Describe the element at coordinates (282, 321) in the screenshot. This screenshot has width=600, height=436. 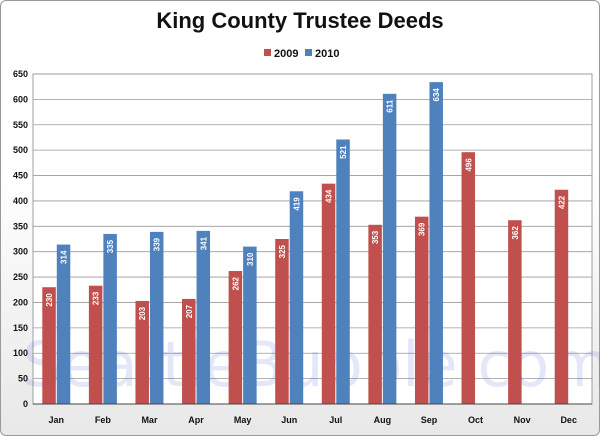
I see `bar-2009-jun` at that location.